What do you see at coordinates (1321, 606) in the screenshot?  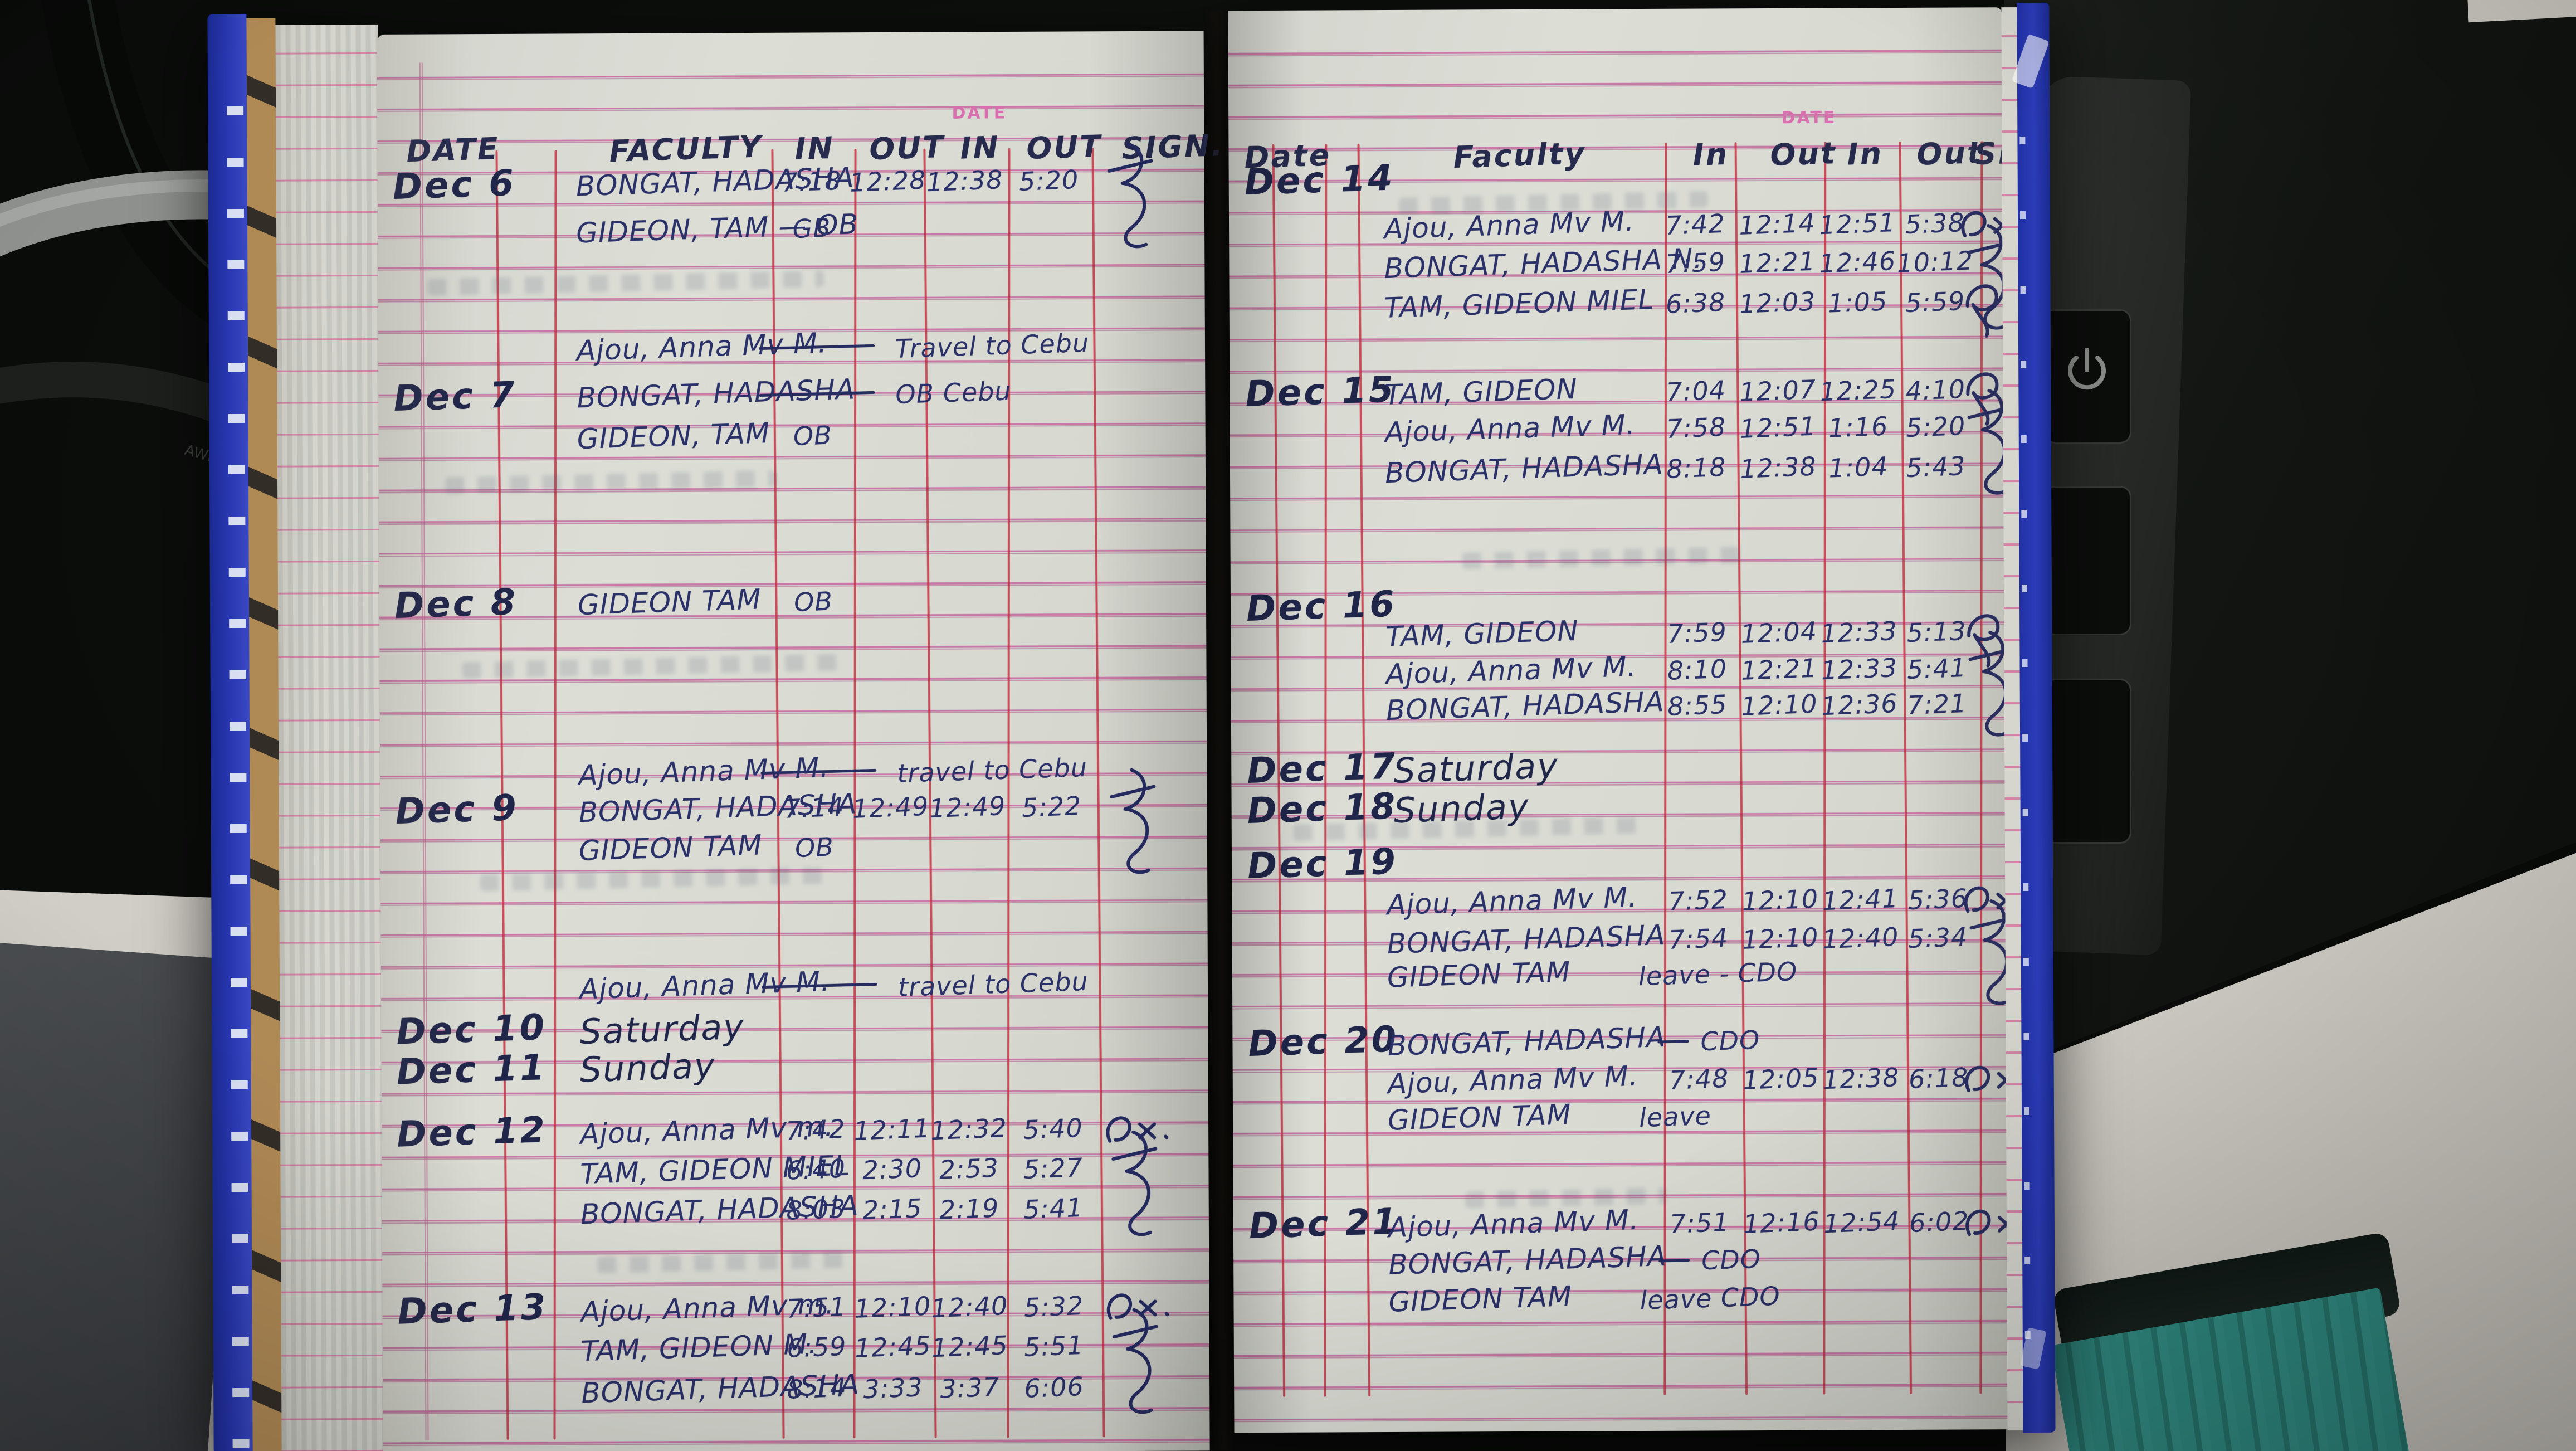 I see `date-label: Dec 16` at bounding box center [1321, 606].